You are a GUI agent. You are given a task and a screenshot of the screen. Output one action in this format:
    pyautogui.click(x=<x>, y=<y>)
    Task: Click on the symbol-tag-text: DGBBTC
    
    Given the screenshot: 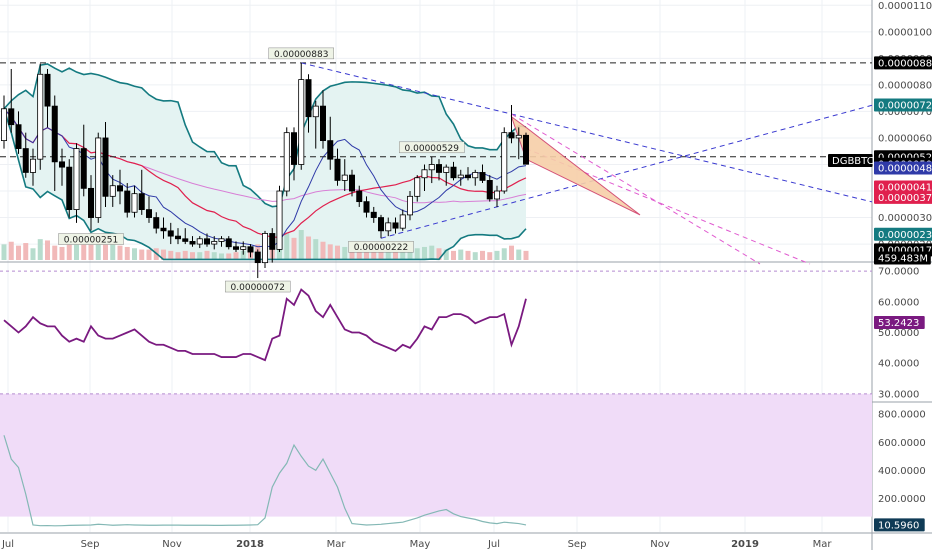 What is the action you would take?
    pyautogui.click(x=853, y=161)
    